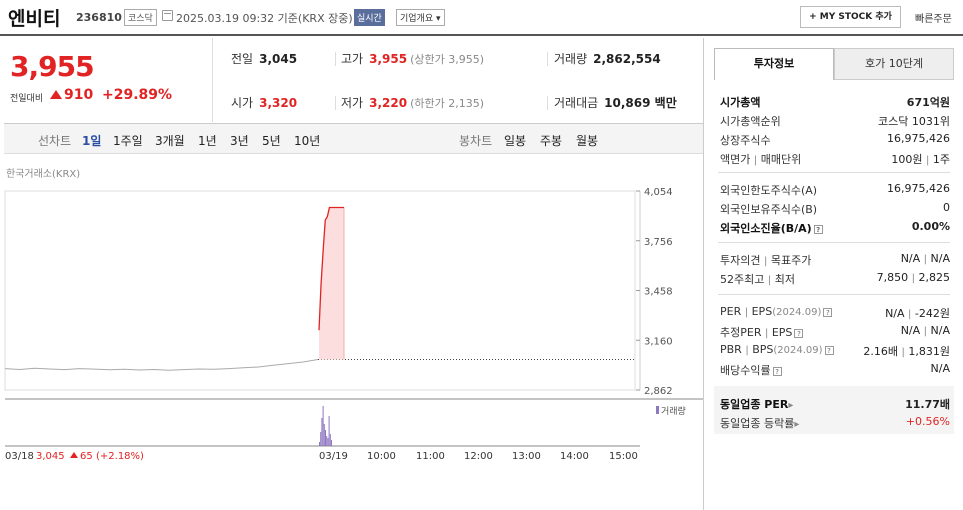  I want to click on stat-volume-label: 거래량, so click(571, 59).